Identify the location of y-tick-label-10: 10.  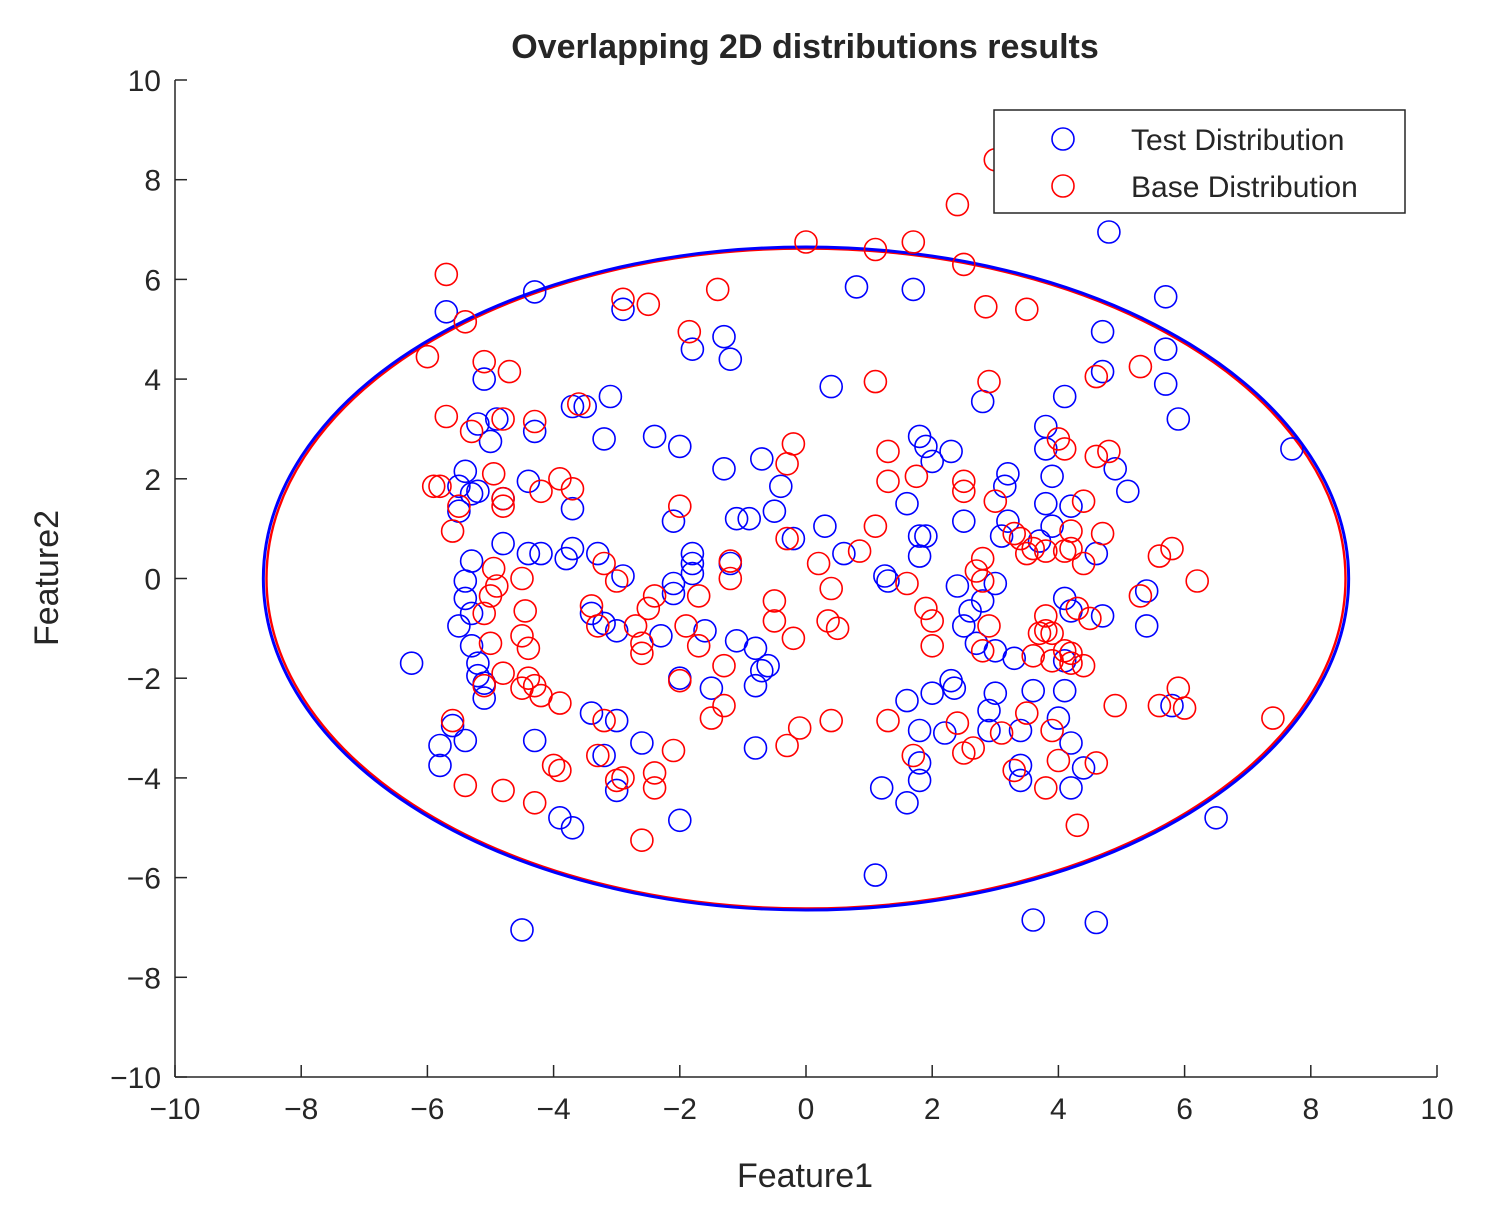
(144, 81).